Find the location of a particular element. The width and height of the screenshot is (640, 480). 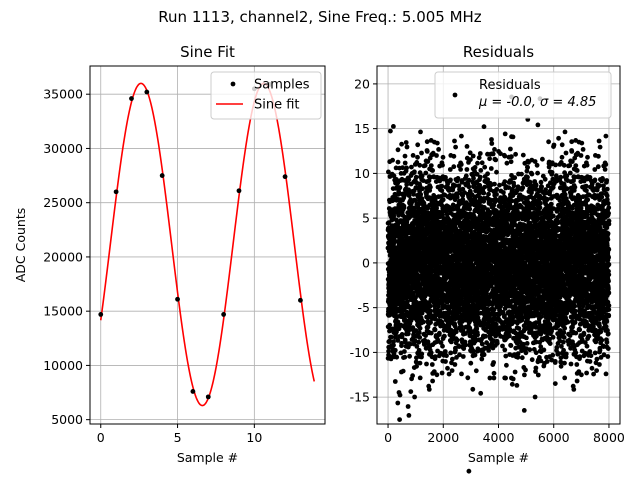

sine-fit-ytick-label: 30000 is located at coordinates (63, 148).